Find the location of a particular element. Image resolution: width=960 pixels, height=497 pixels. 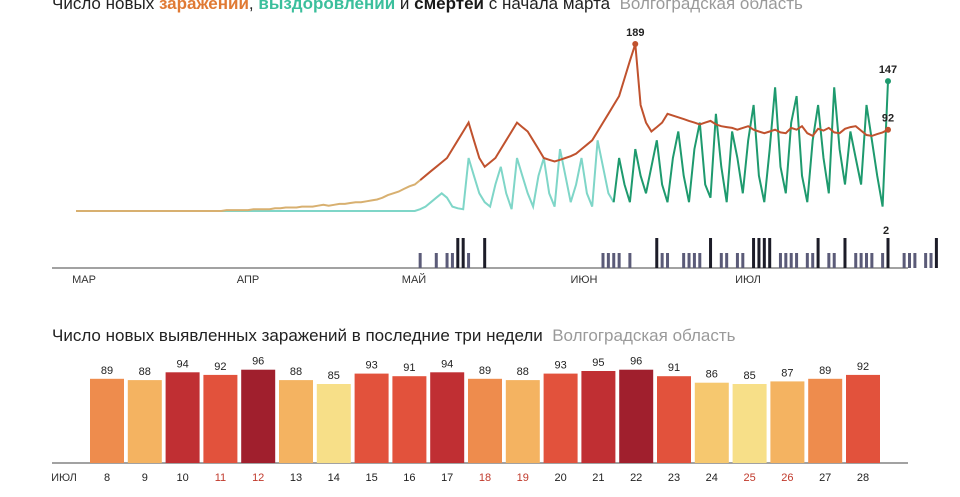

title-sep1: , is located at coordinates (253, 6).